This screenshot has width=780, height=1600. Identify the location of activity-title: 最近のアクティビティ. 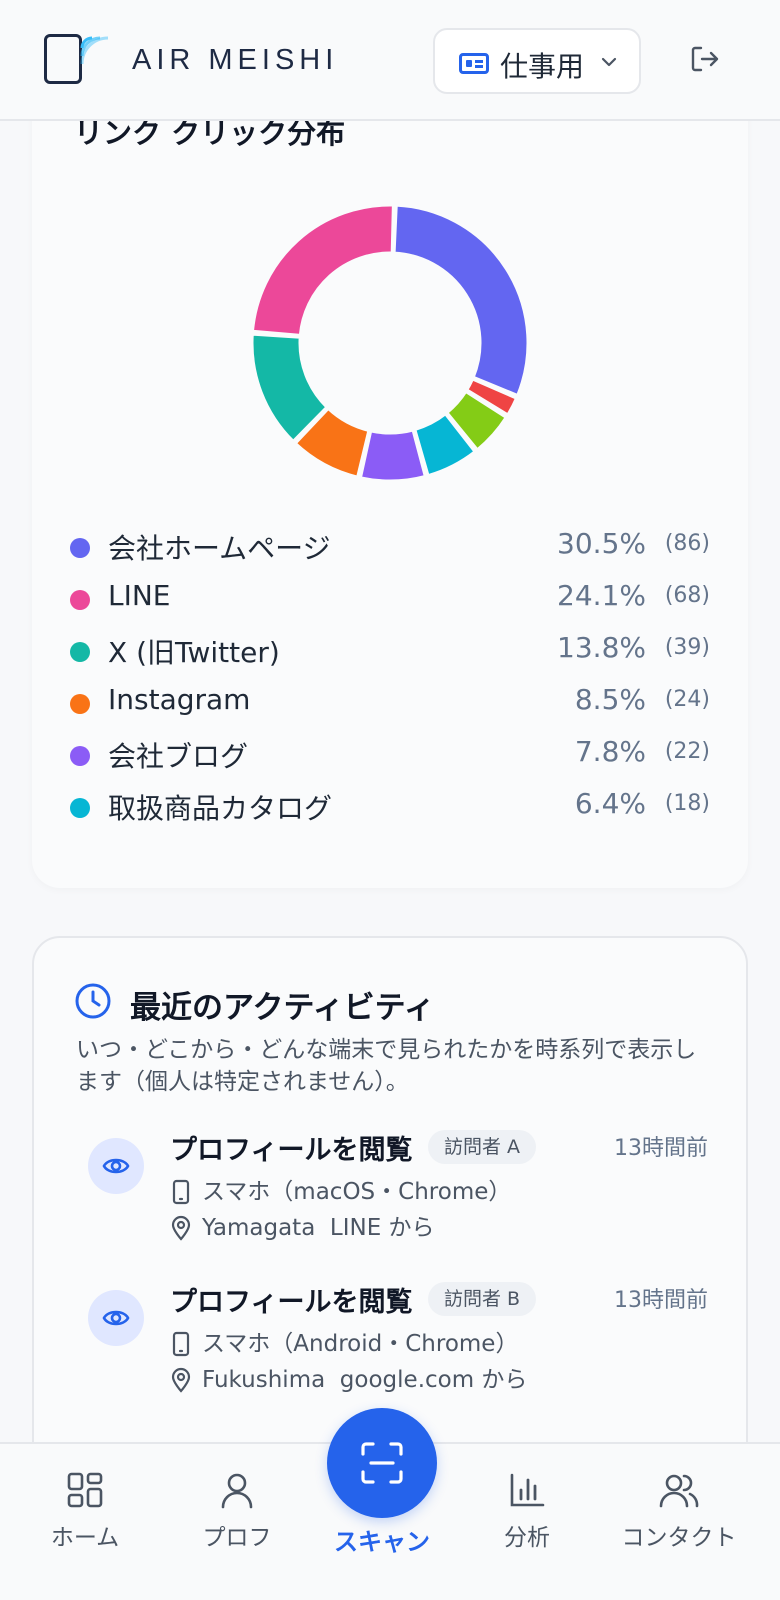
(282, 1008).